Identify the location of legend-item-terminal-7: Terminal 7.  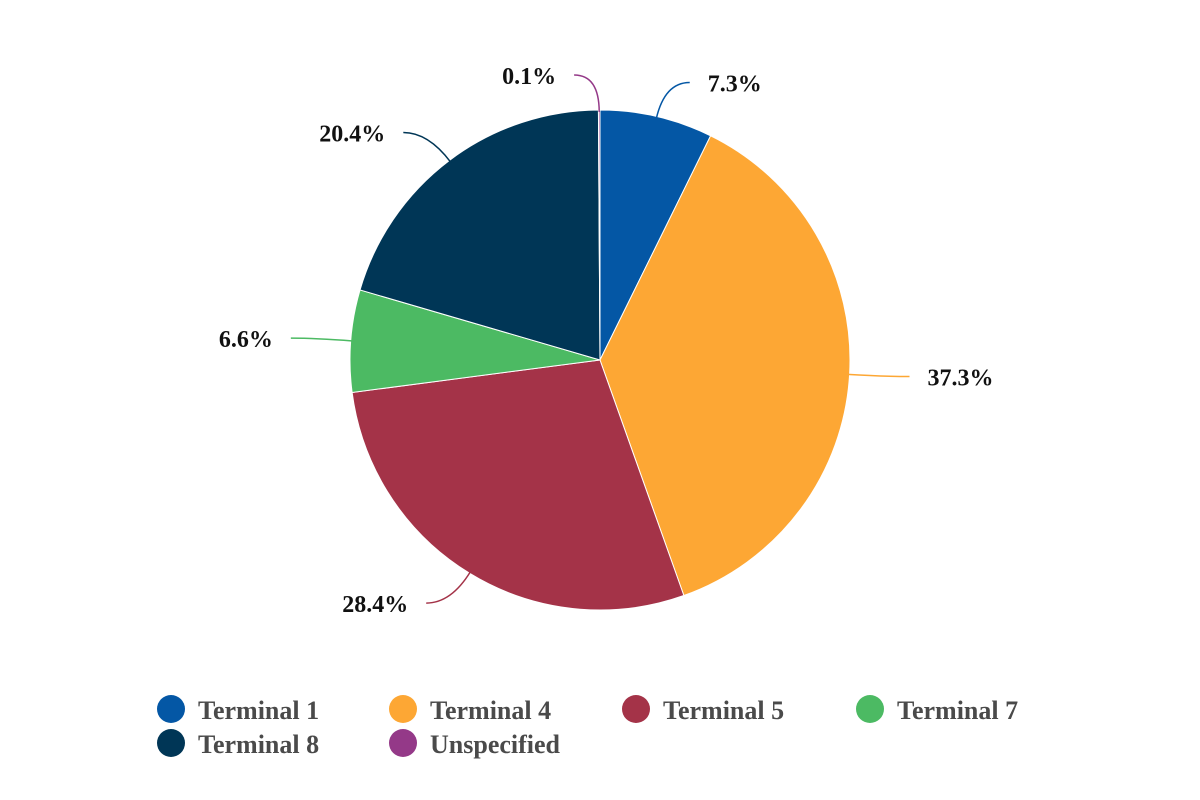
(937, 710).